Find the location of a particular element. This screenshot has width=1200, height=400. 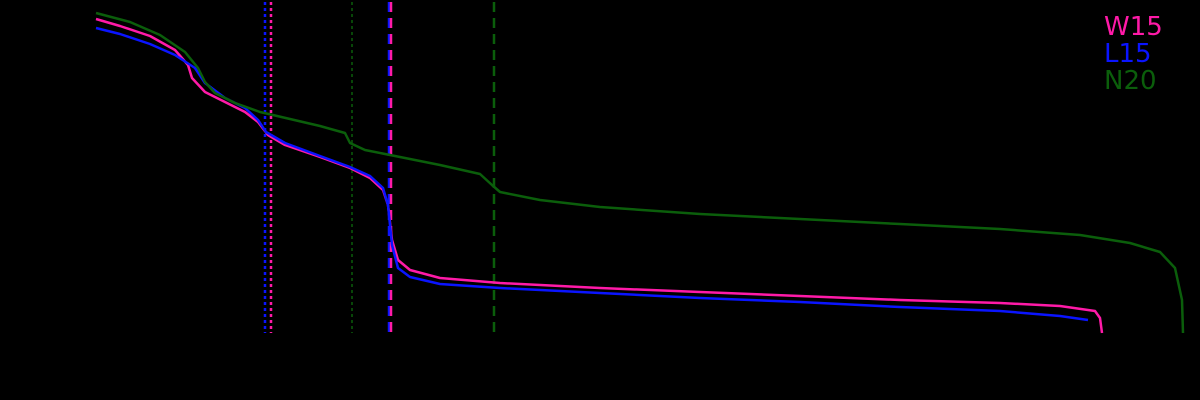

legend-item-n20: N20 is located at coordinates (1130, 81).